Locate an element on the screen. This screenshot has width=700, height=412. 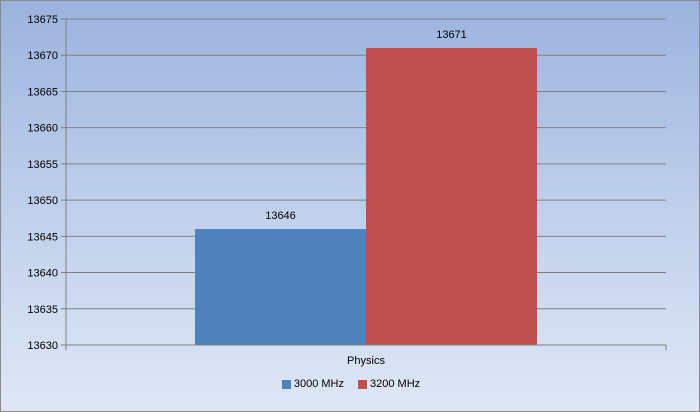
bar-value-label: 13671 is located at coordinates (451, 35).